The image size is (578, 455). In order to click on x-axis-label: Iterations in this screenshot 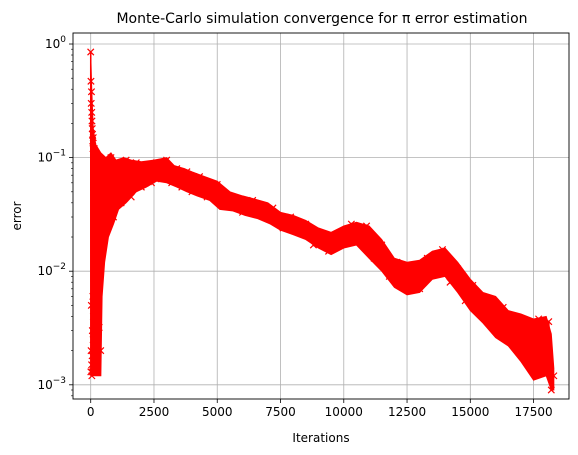, I will do `click(320, 438)`.